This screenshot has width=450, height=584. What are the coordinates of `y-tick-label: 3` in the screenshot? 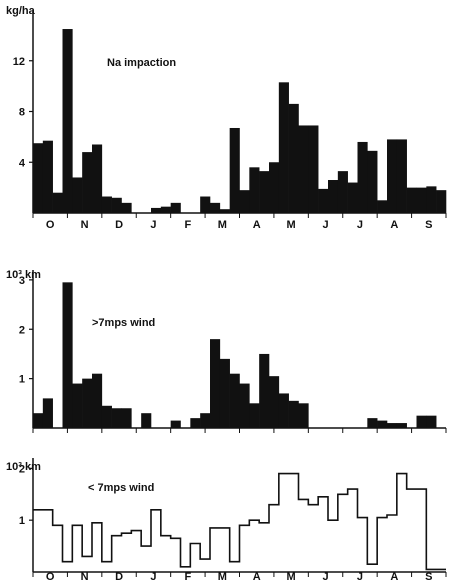 It's located at (22, 281).